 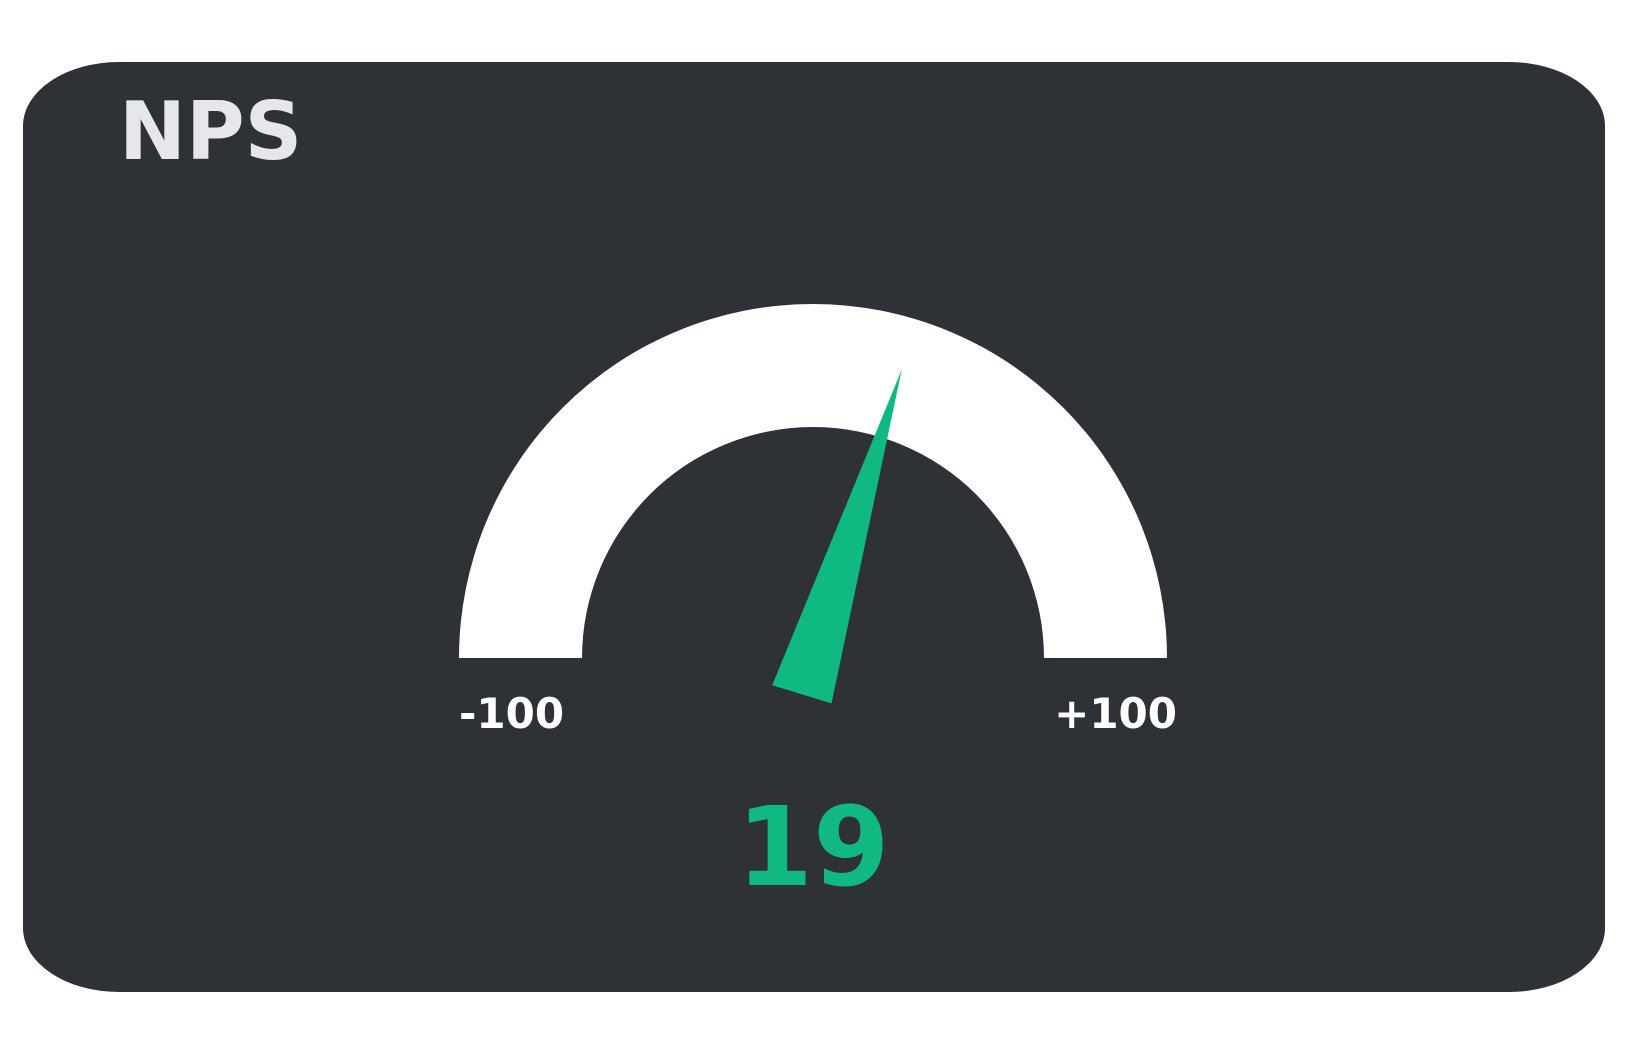 What do you see at coordinates (1115, 713) in the screenshot?
I see `gauge-max-label: +100` at bounding box center [1115, 713].